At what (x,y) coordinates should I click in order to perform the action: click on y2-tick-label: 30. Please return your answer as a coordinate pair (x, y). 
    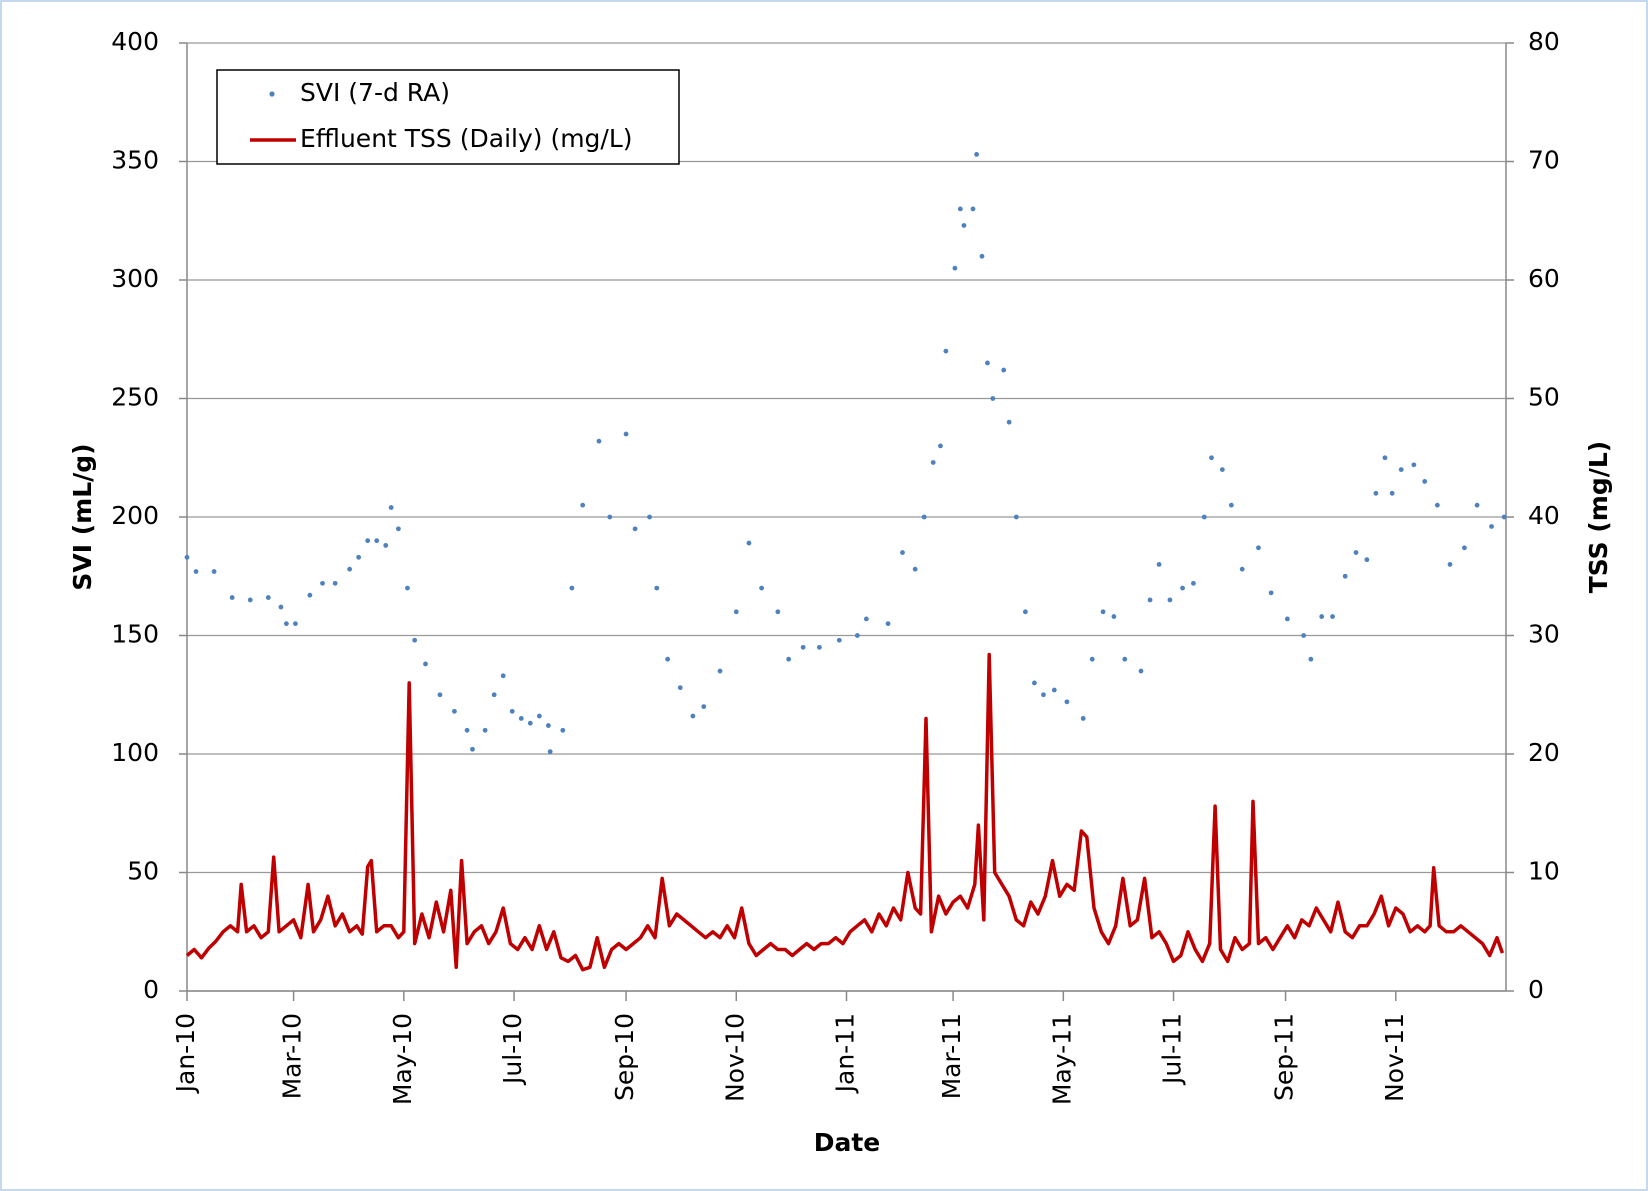
    Looking at the image, I should click on (1544, 634).